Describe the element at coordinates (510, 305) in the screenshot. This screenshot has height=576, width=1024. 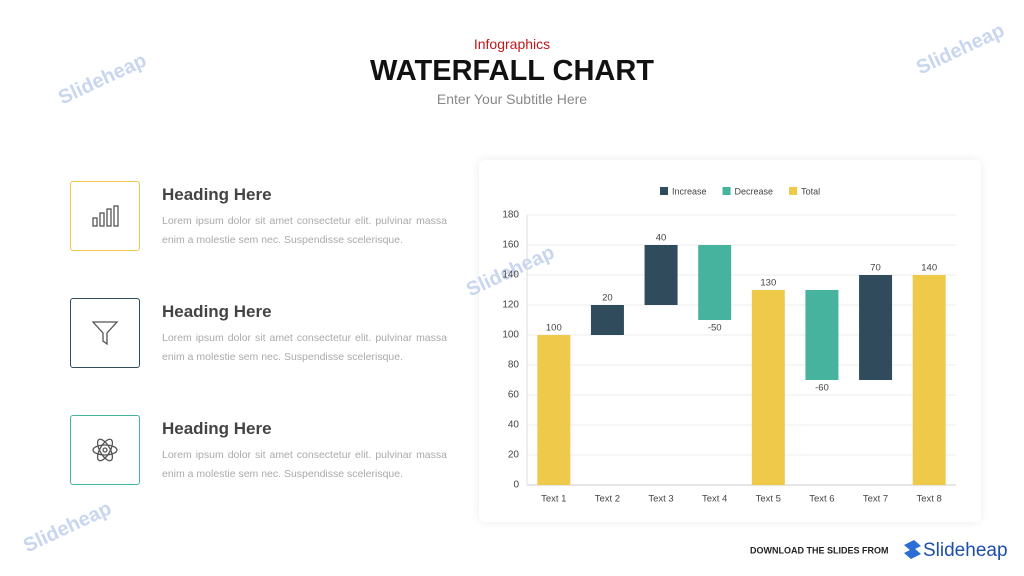
I see `y-tick-label: 120` at that location.